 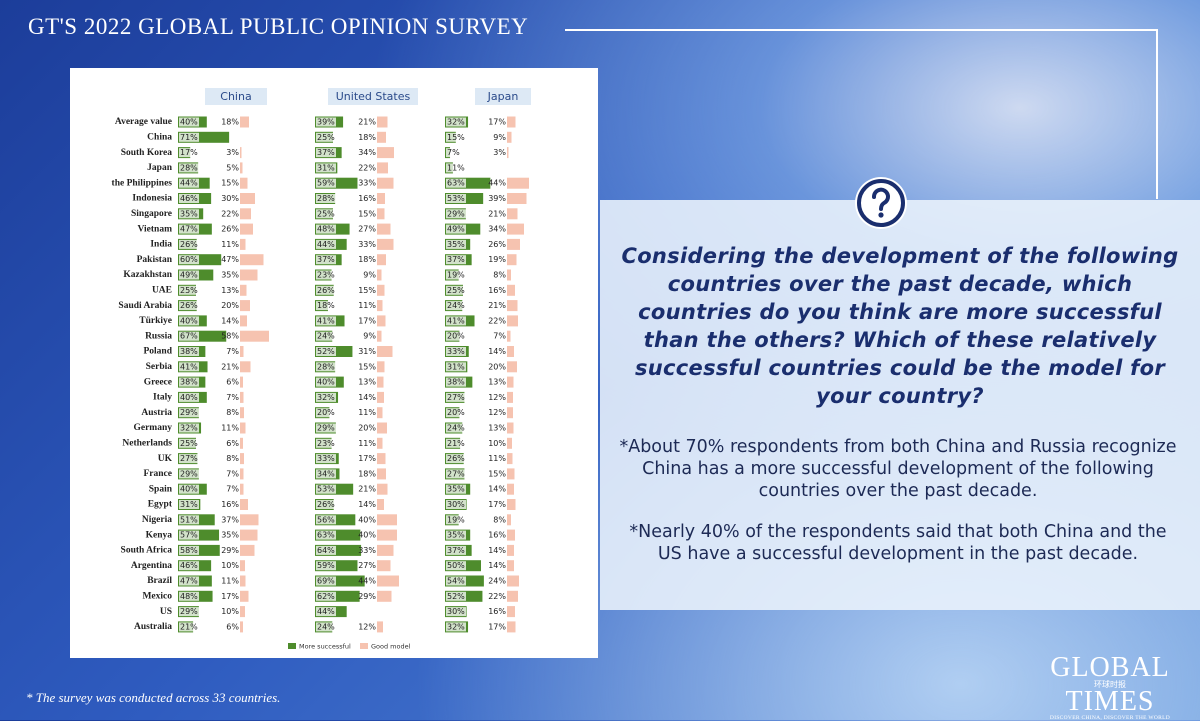 What do you see at coordinates (367, 626) in the screenshot?
I see `value-label: 12%` at bounding box center [367, 626].